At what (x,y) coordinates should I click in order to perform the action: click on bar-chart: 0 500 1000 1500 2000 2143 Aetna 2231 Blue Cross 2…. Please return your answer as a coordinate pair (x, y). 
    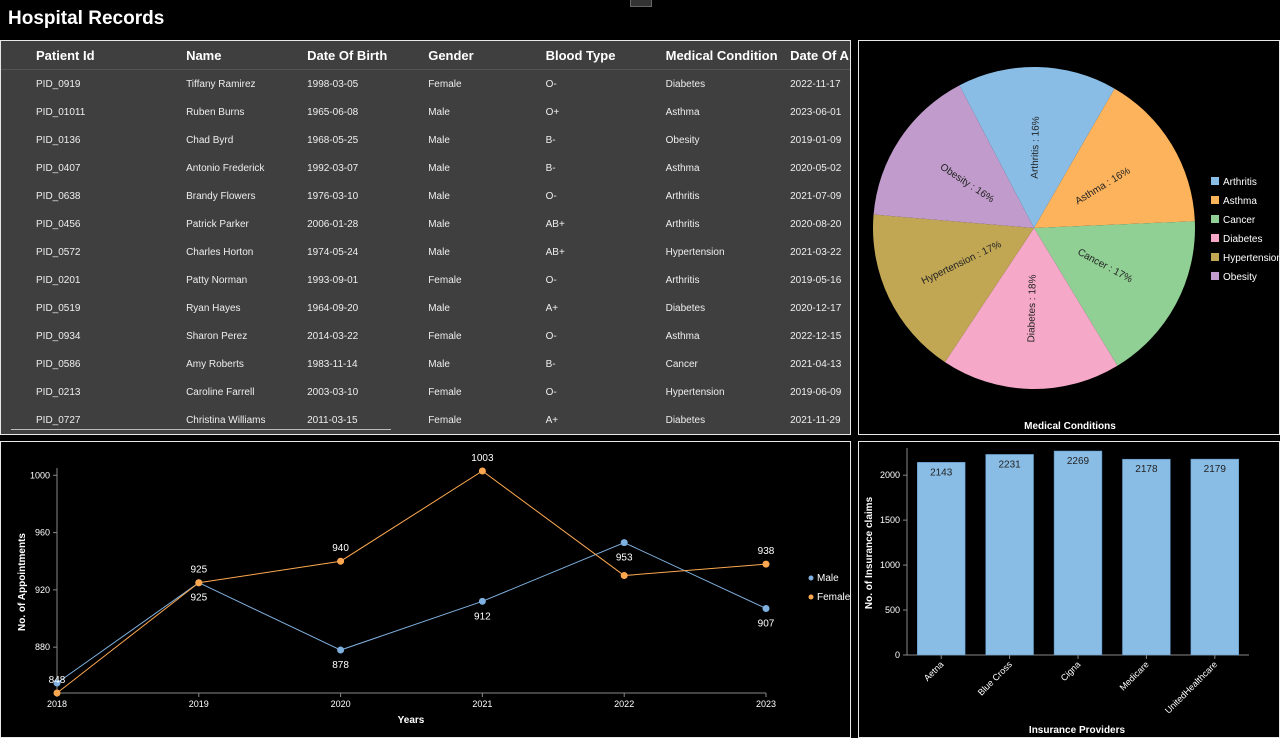
    Looking at the image, I should click on (1056, 592).